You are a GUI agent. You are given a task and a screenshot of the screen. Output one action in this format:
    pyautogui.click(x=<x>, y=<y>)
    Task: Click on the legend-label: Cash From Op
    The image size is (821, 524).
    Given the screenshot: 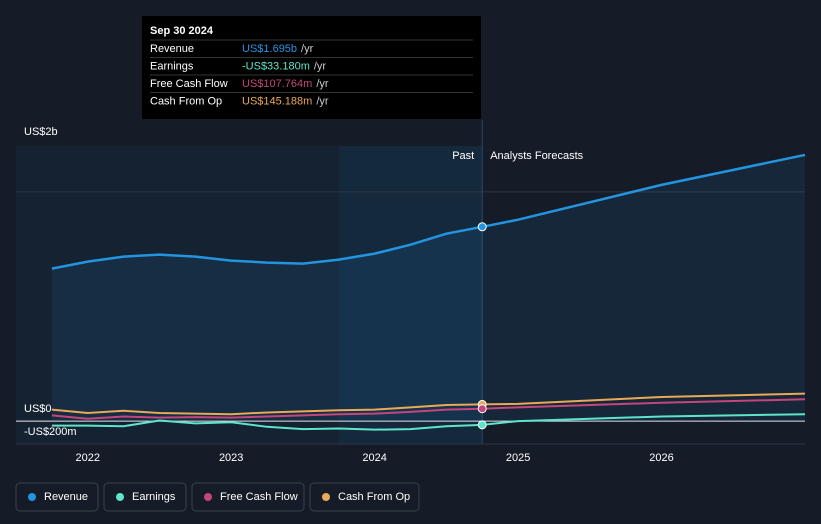 What is the action you would take?
    pyautogui.click(x=374, y=497)
    